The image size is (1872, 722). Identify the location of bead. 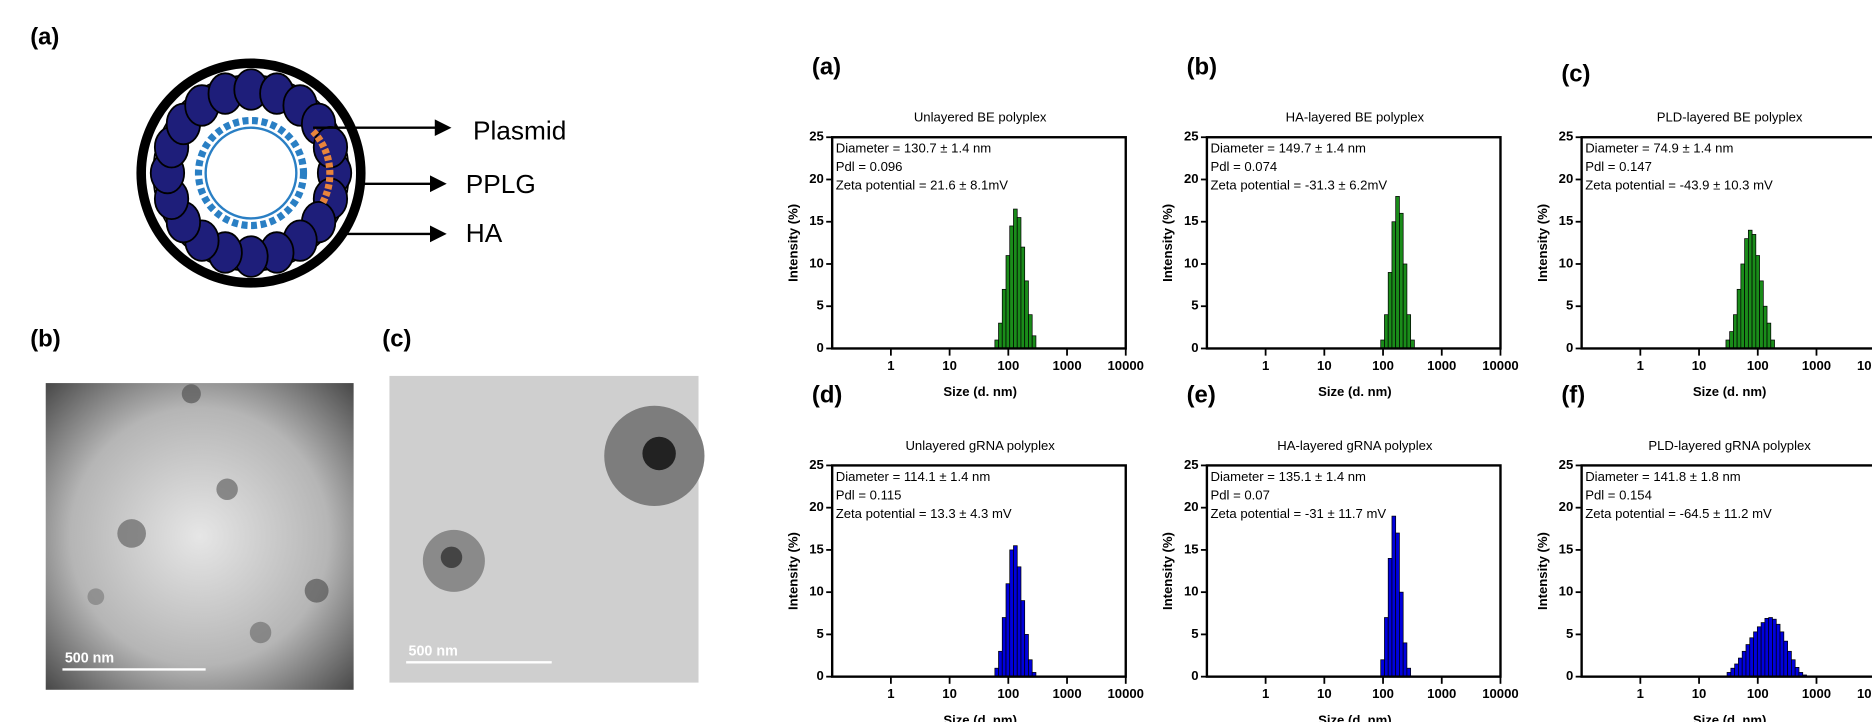
(330, 147).